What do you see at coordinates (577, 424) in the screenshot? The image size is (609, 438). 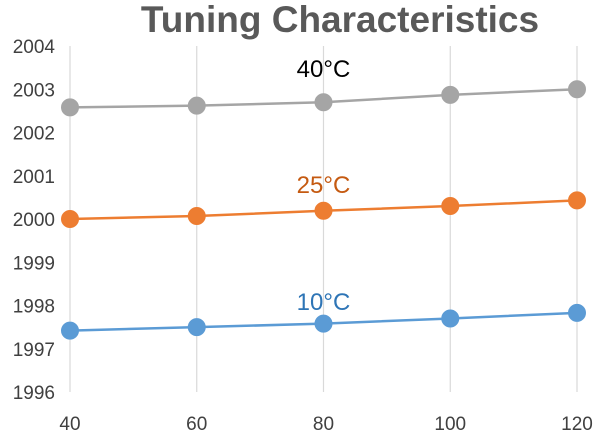 I see `x-tick-label: 120` at bounding box center [577, 424].